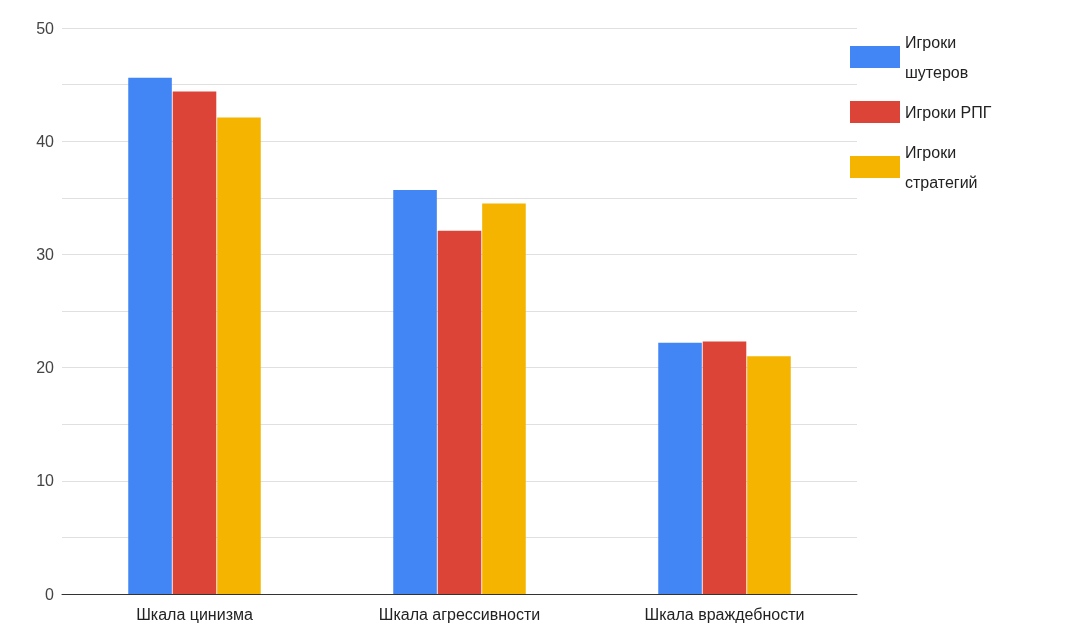 Image resolution: width=1072 pixels, height=634 pixels. I want to click on x-tick-label: Шкала цинизма, so click(194, 614).